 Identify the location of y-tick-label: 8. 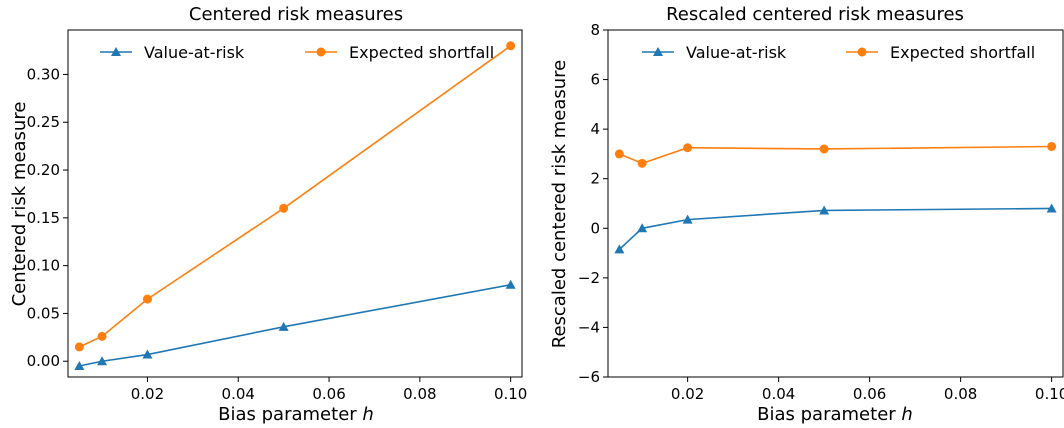
(595, 30).